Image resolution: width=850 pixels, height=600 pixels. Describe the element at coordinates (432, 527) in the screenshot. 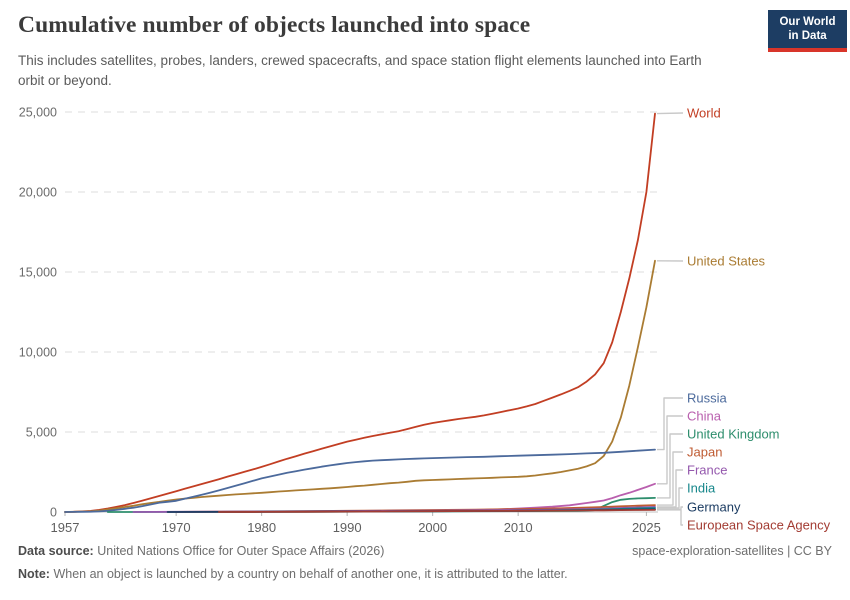

I see `x-axis-tick-label: 2000` at that location.